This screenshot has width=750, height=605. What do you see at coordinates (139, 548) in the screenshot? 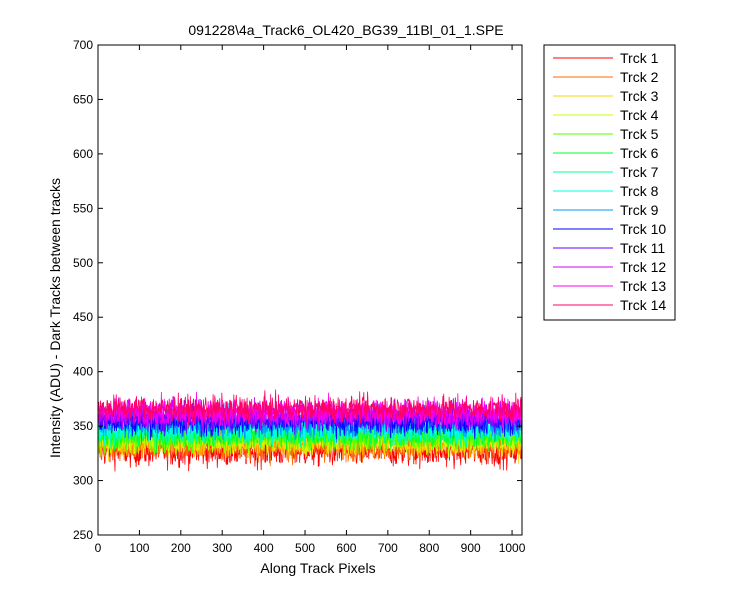
I see `x-tick-label: 100` at bounding box center [139, 548].